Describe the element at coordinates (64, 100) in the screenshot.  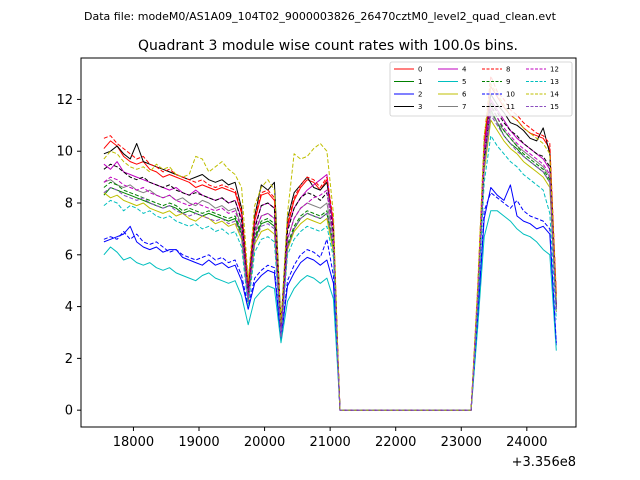
I see `y-tick-label: 12` at that location.